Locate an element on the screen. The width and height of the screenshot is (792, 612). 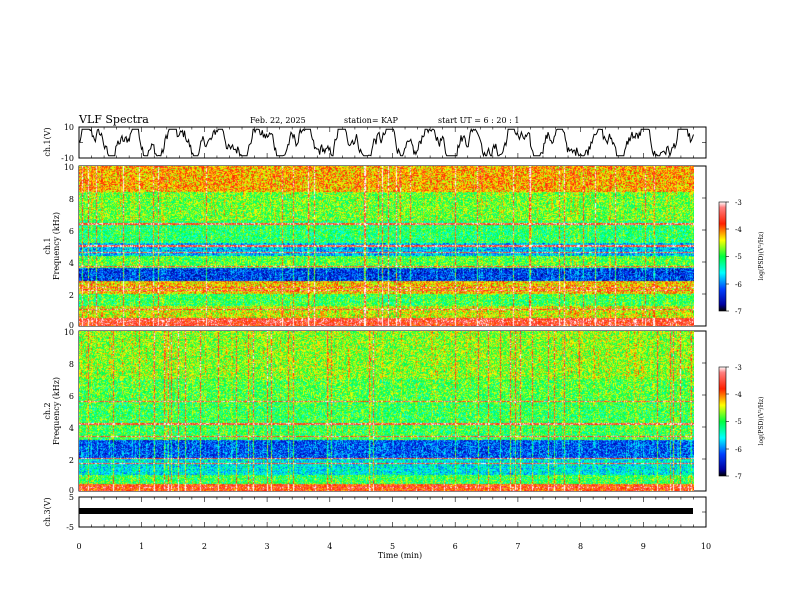
time-xlabel: Time (min) is located at coordinates (400, 555).